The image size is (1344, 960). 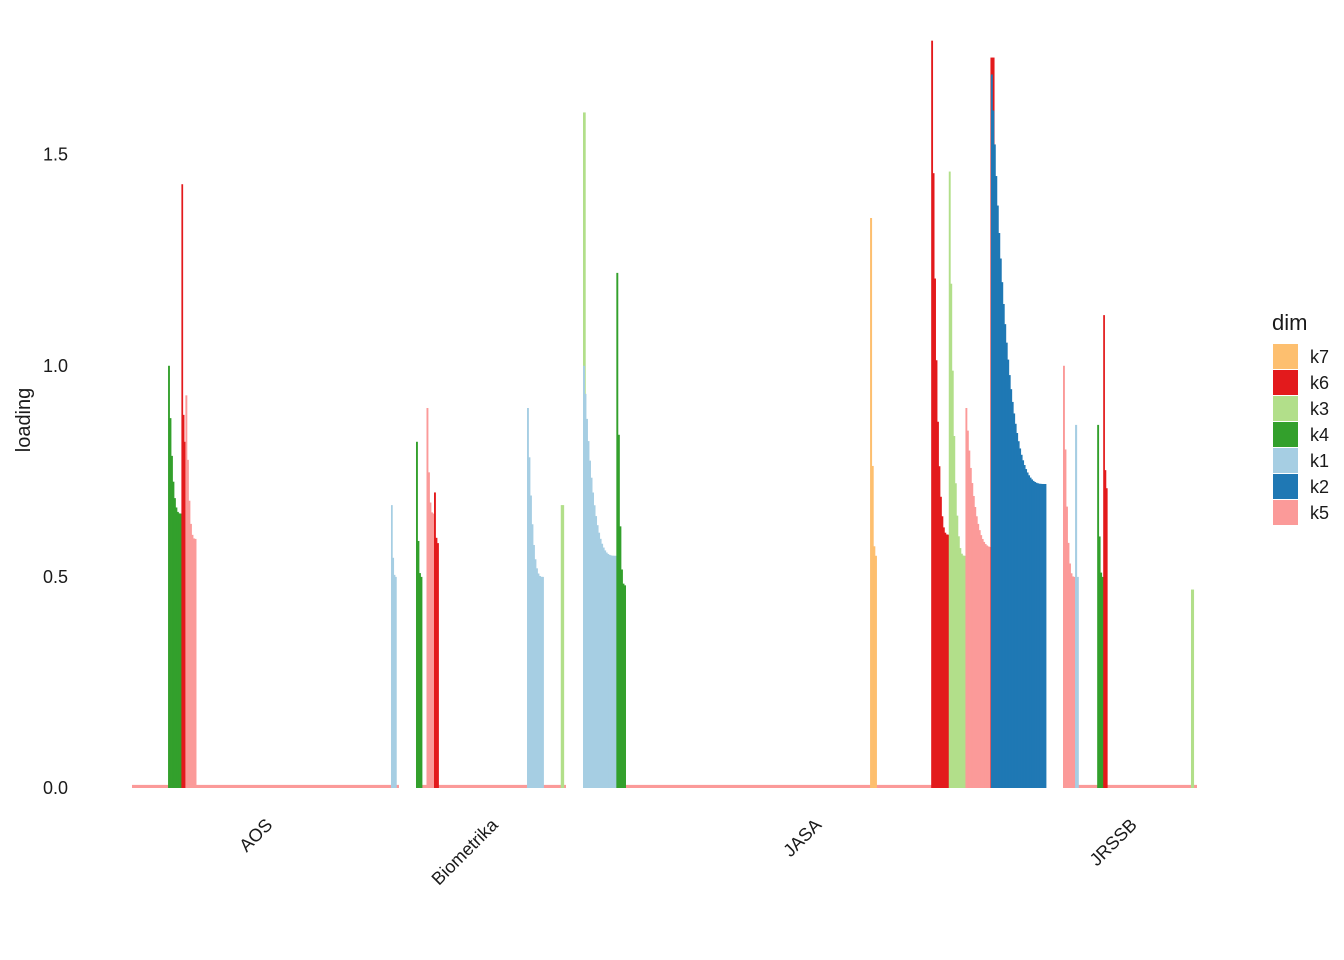 I want to click on legend-label: k5, so click(x=1319, y=513).